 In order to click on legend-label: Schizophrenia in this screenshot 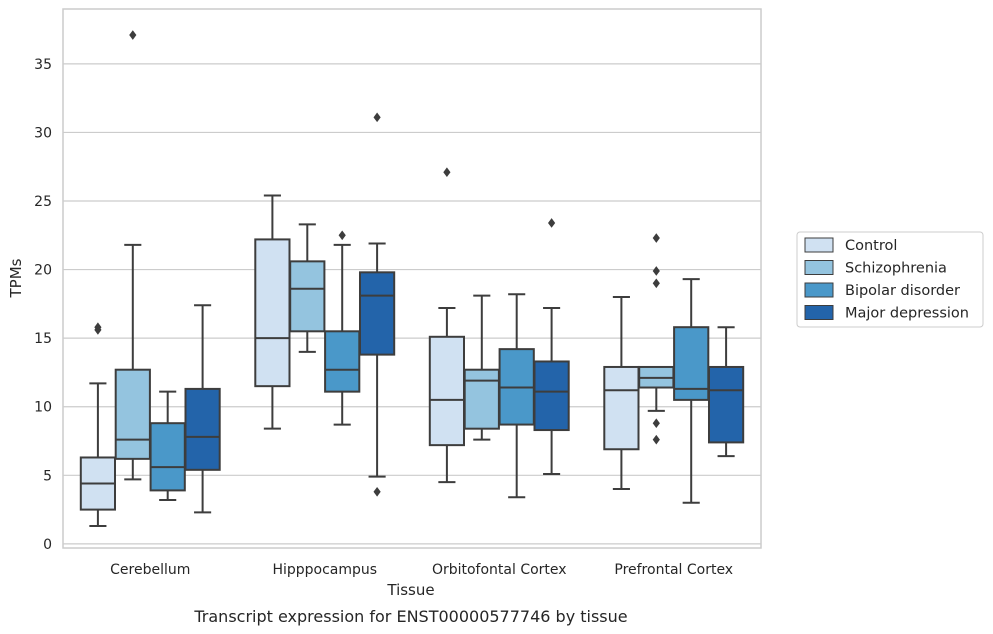, I will do `click(896, 269)`.